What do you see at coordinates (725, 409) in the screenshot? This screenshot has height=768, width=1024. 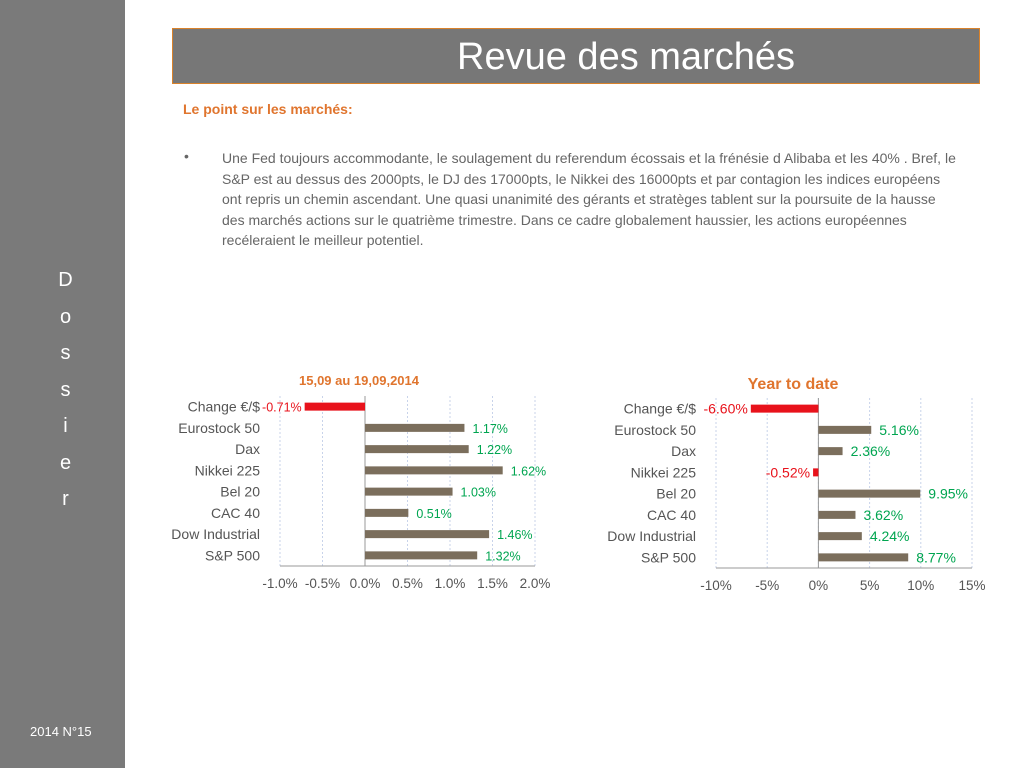 I see `data-label: -6.60%` at bounding box center [725, 409].